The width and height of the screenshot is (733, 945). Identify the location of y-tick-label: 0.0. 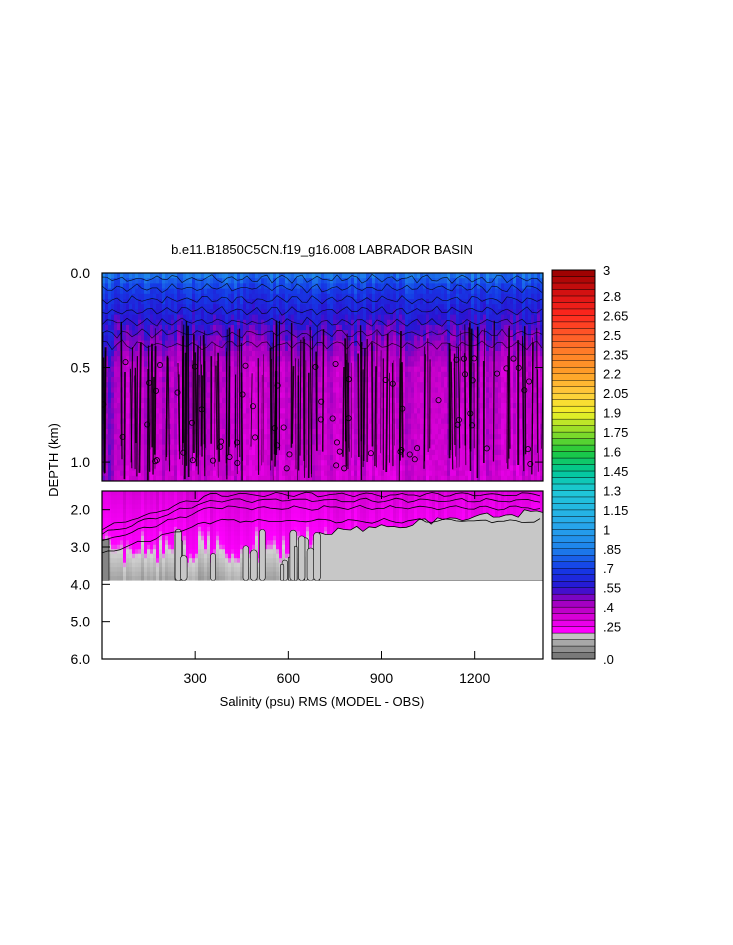
(81, 273).